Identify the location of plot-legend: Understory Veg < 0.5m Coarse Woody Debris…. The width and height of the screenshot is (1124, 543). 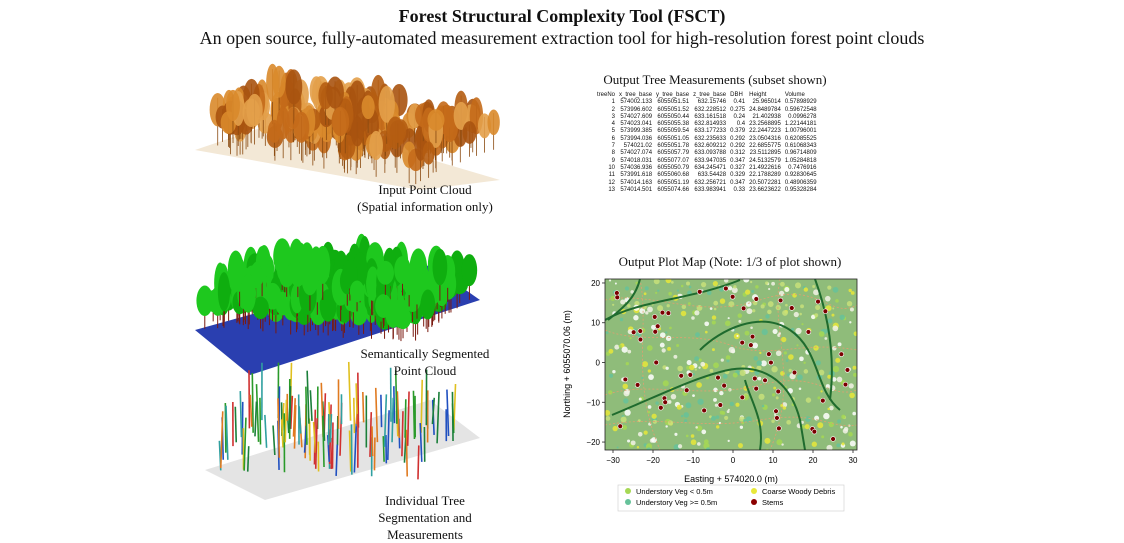
(731, 498).